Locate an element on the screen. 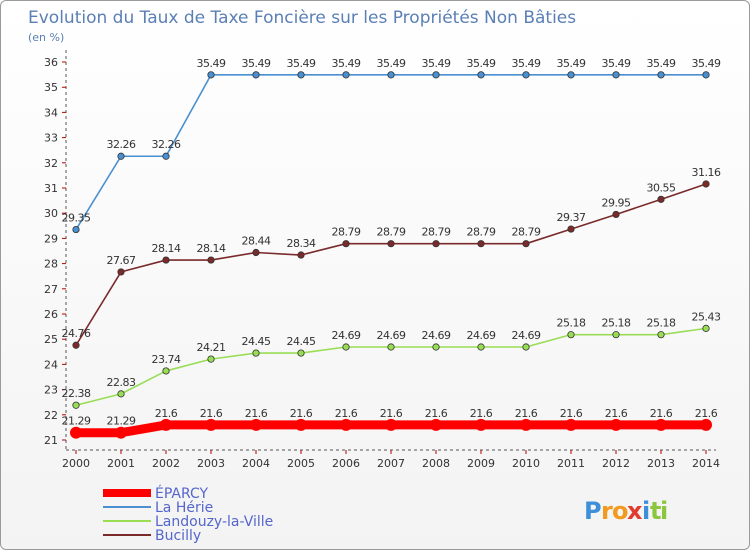 The height and width of the screenshot is (550, 750). y-tick-label: 24 is located at coordinates (51, 364).